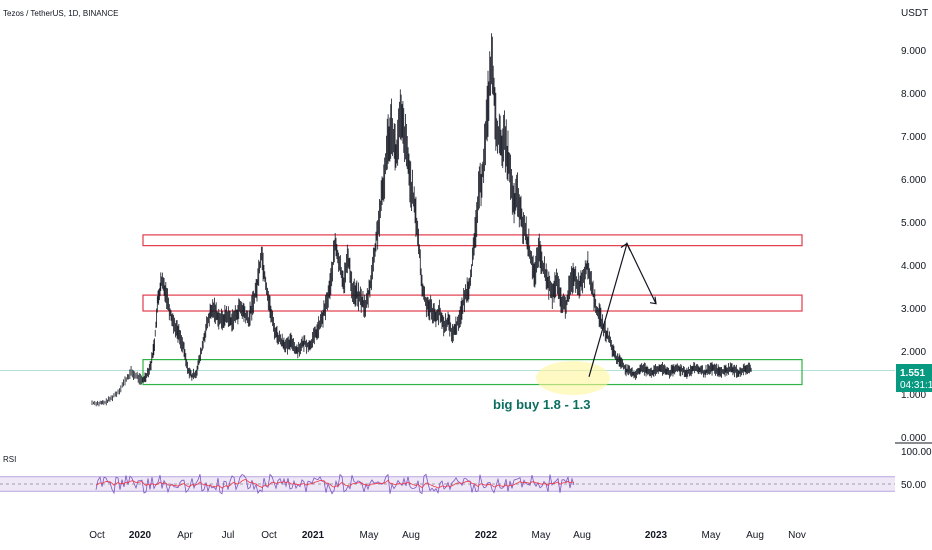 The image size is (932, 550). I want to click on time-tick-label: Nov, so click(797, 535).